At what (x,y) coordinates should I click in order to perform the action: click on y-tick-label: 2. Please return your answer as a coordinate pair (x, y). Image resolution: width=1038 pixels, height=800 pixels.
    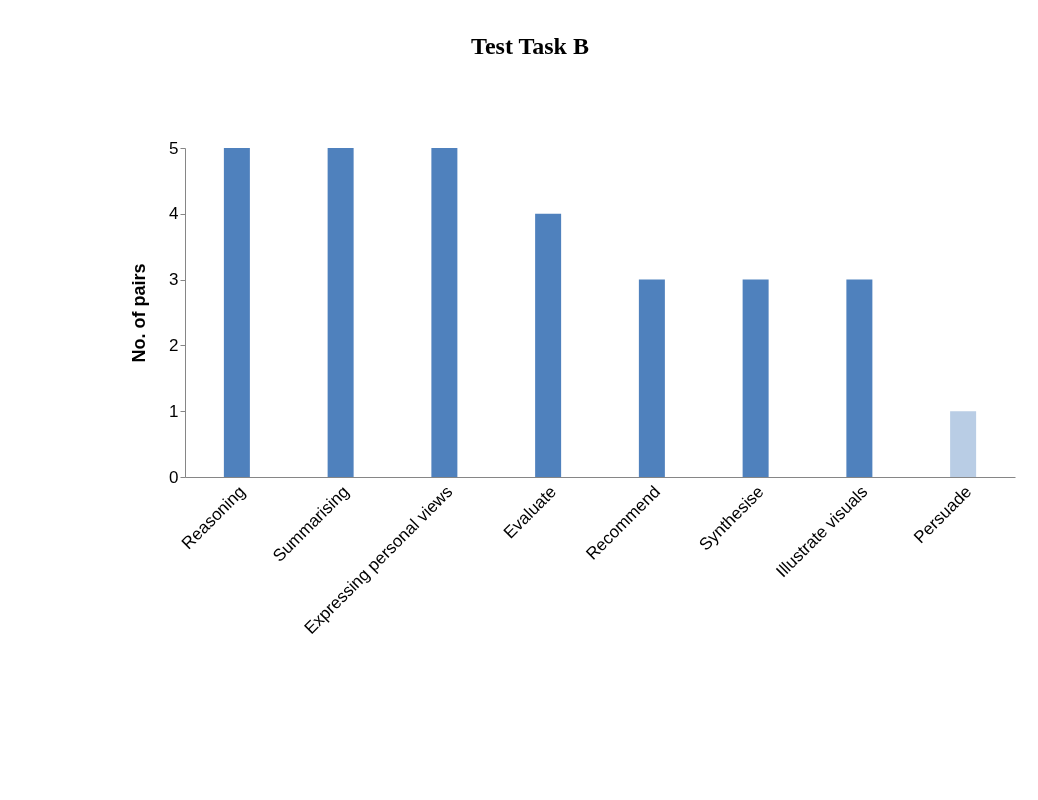
    Looking at the image, I should click on (174, 345).